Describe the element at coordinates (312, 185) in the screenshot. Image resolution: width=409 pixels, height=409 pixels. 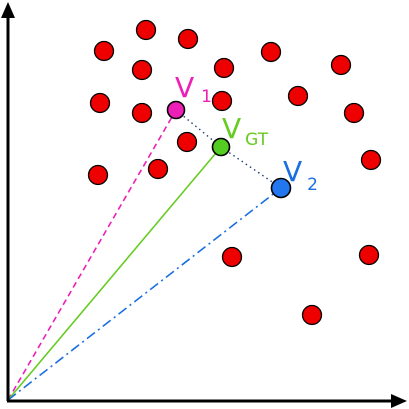
I see `v2-label-subscript: 2` at that location.